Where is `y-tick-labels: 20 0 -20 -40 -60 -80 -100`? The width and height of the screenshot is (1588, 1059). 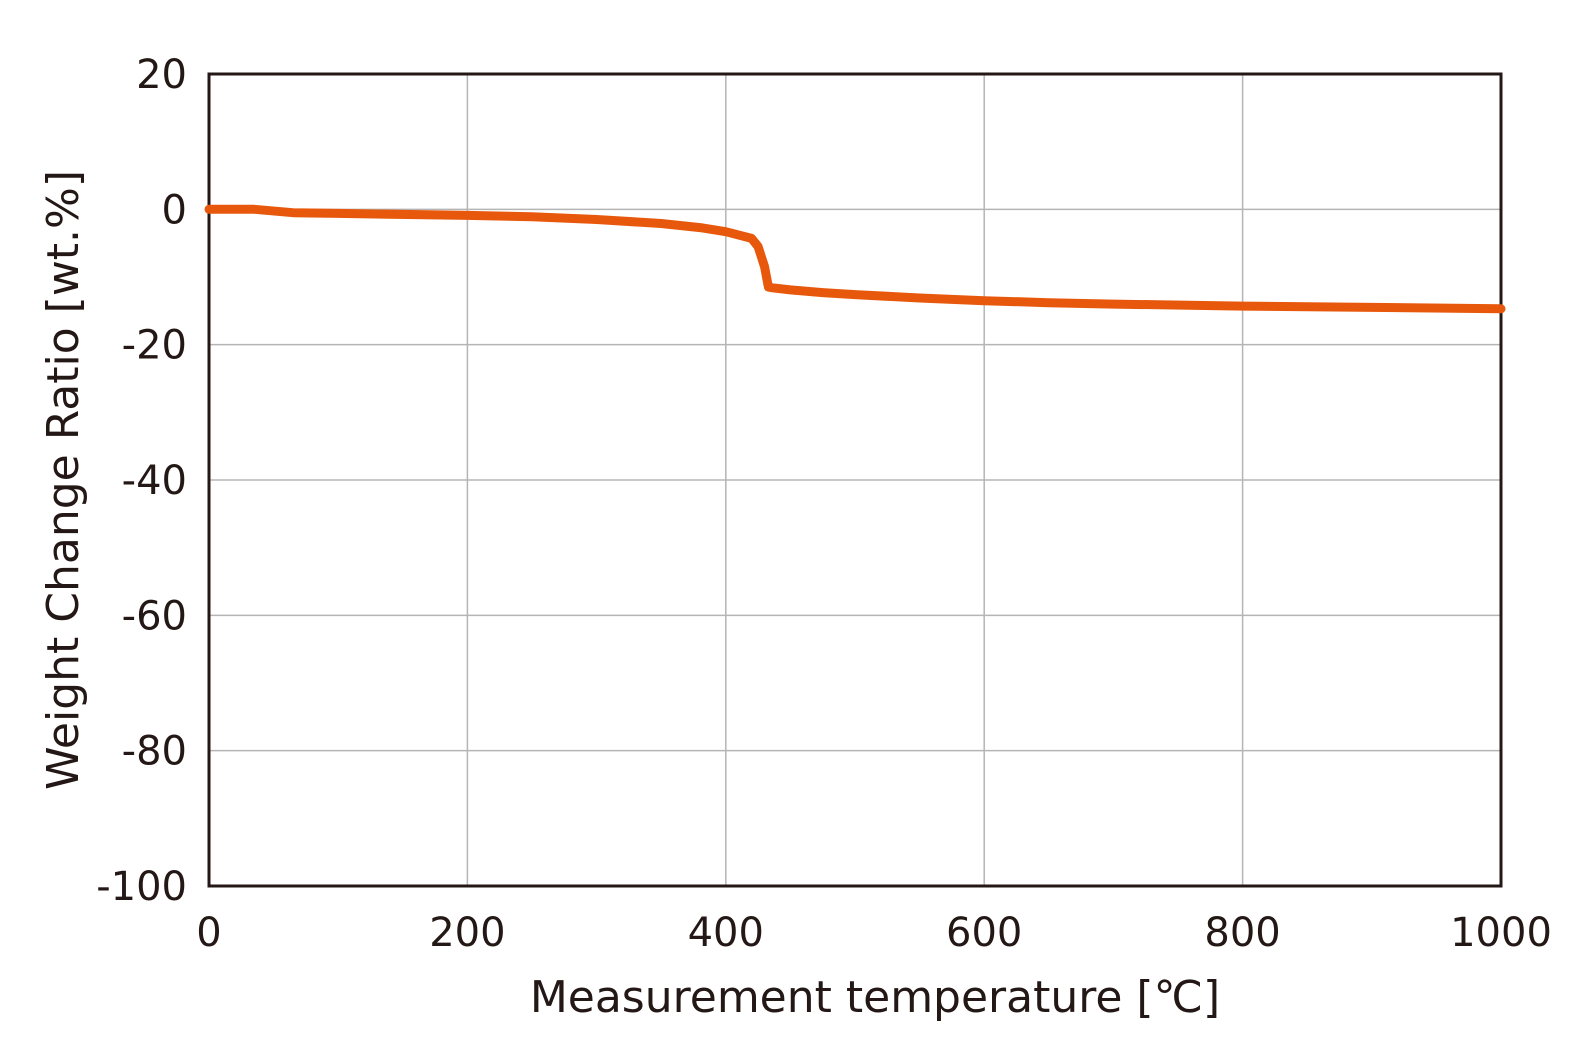
y-tick-labels: 20 0 -20 -40 -60 -80 -100 is located at coordinates (141, 481).